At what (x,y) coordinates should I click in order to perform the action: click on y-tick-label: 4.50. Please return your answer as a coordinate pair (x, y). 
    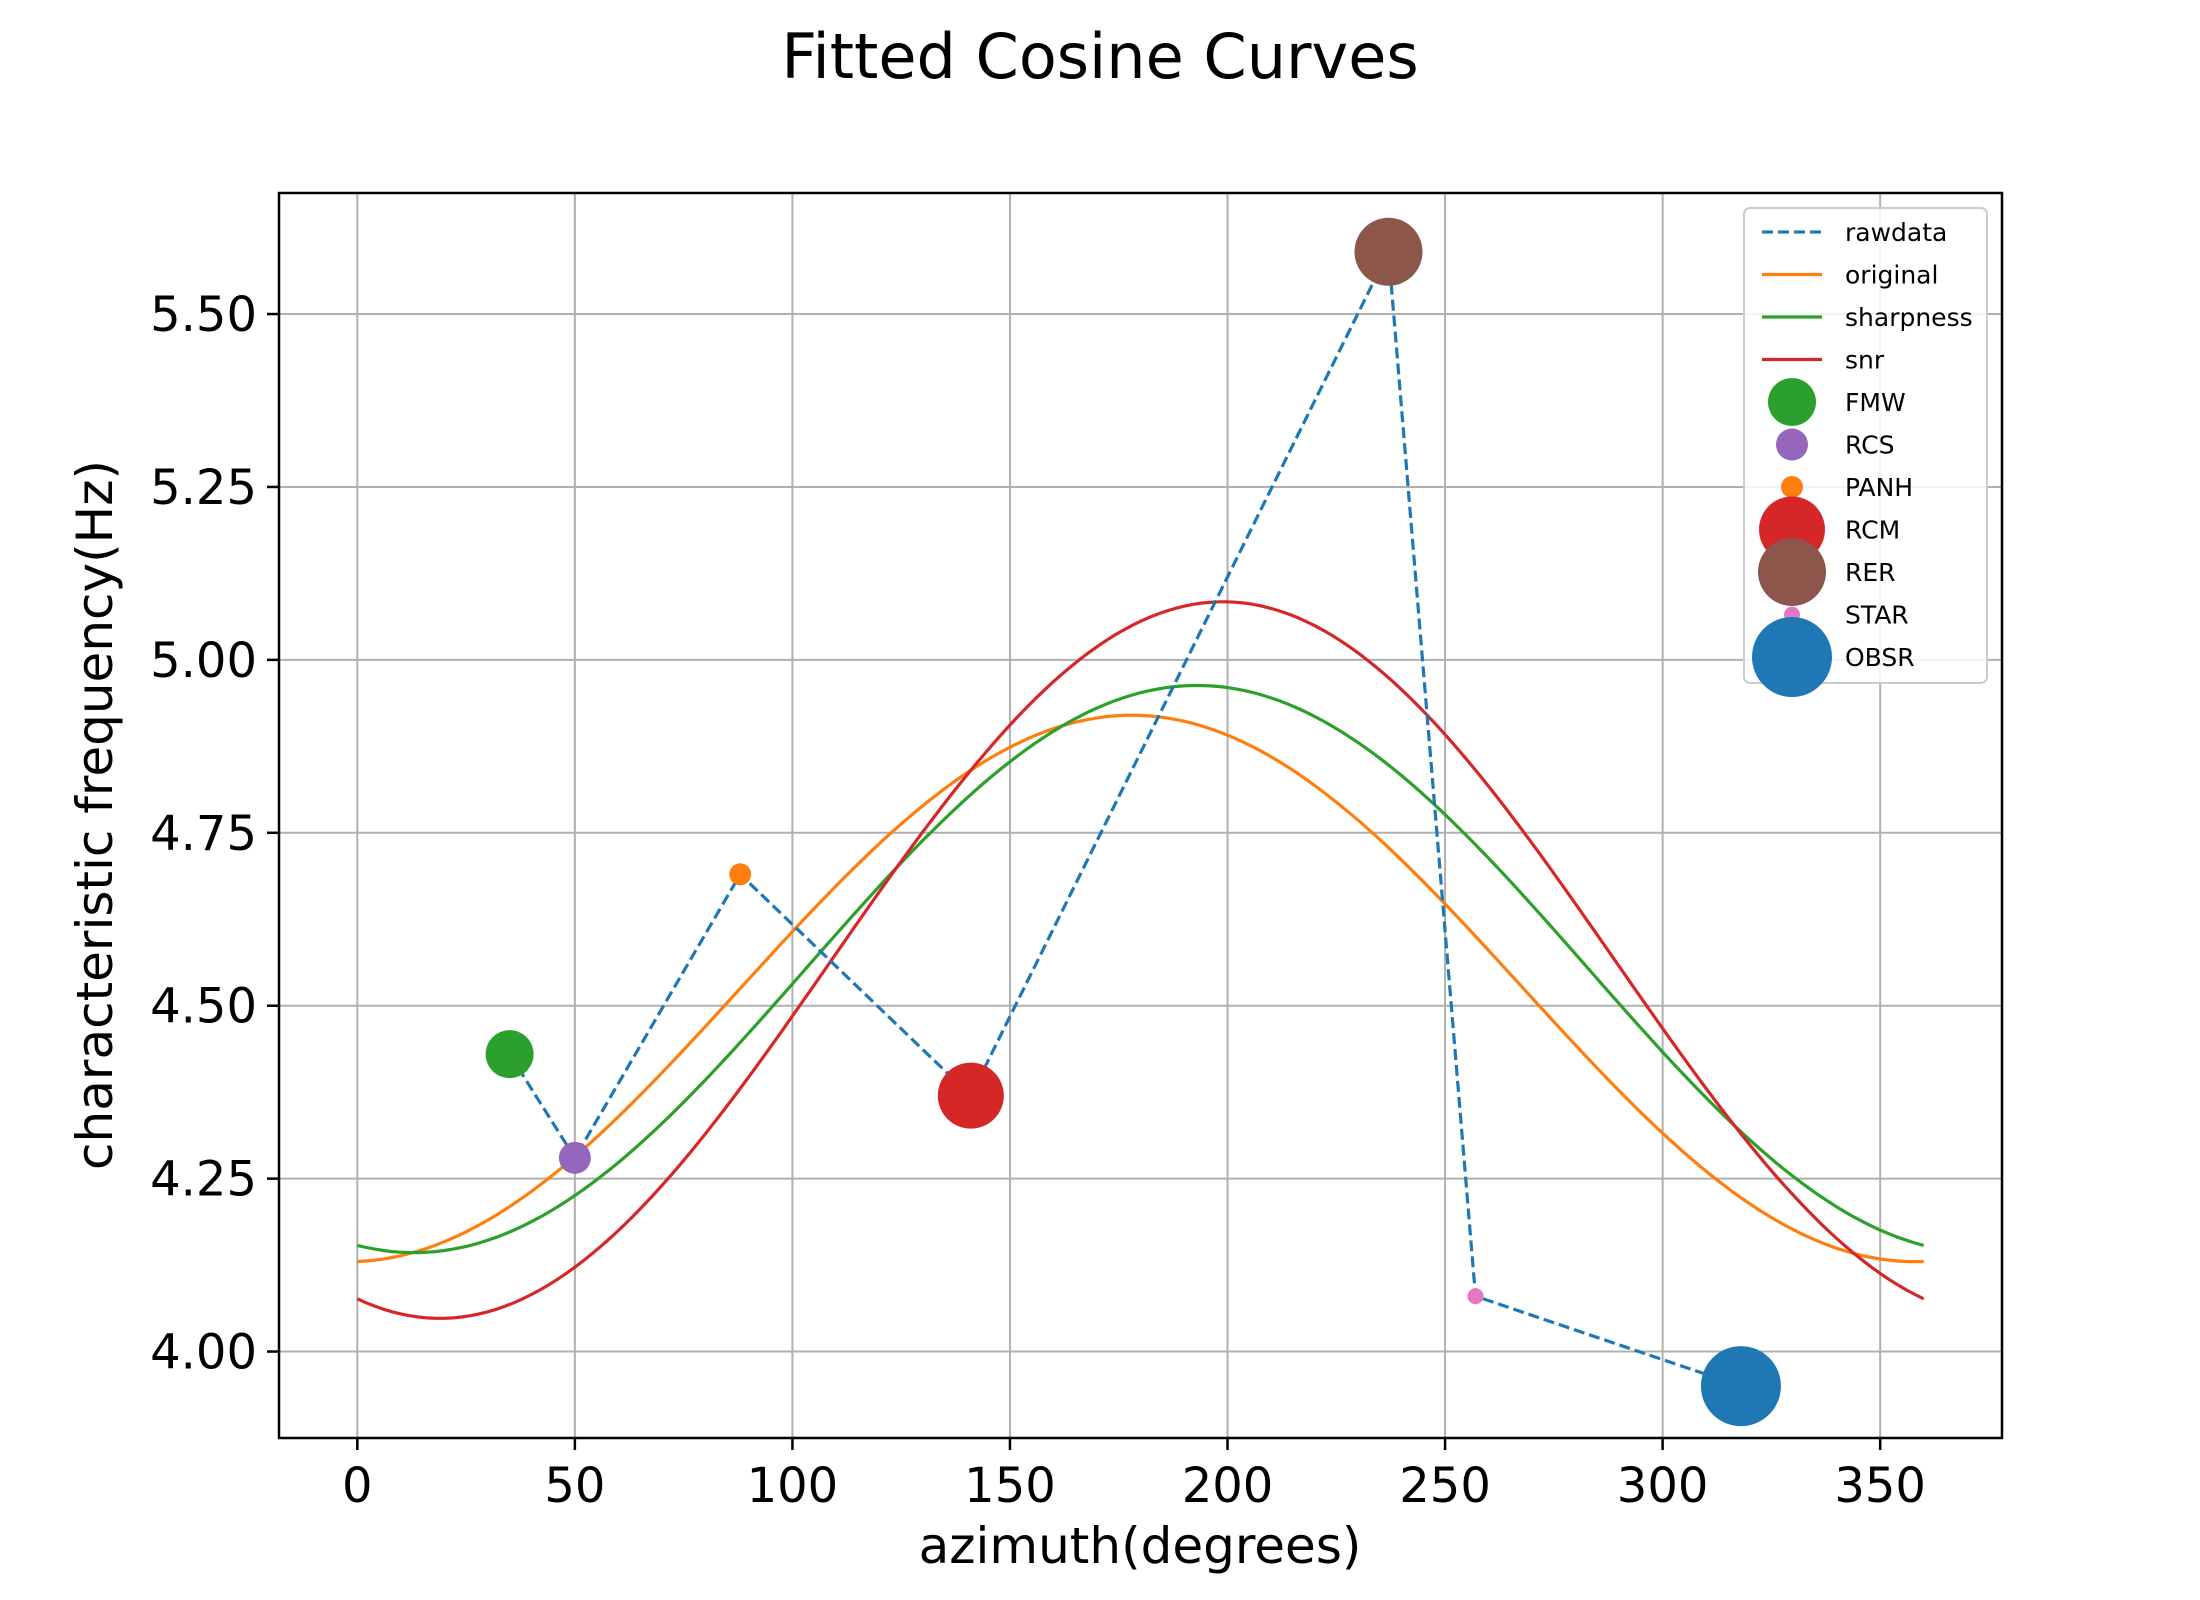
    Looking at the image, I should click on (203, 1007).